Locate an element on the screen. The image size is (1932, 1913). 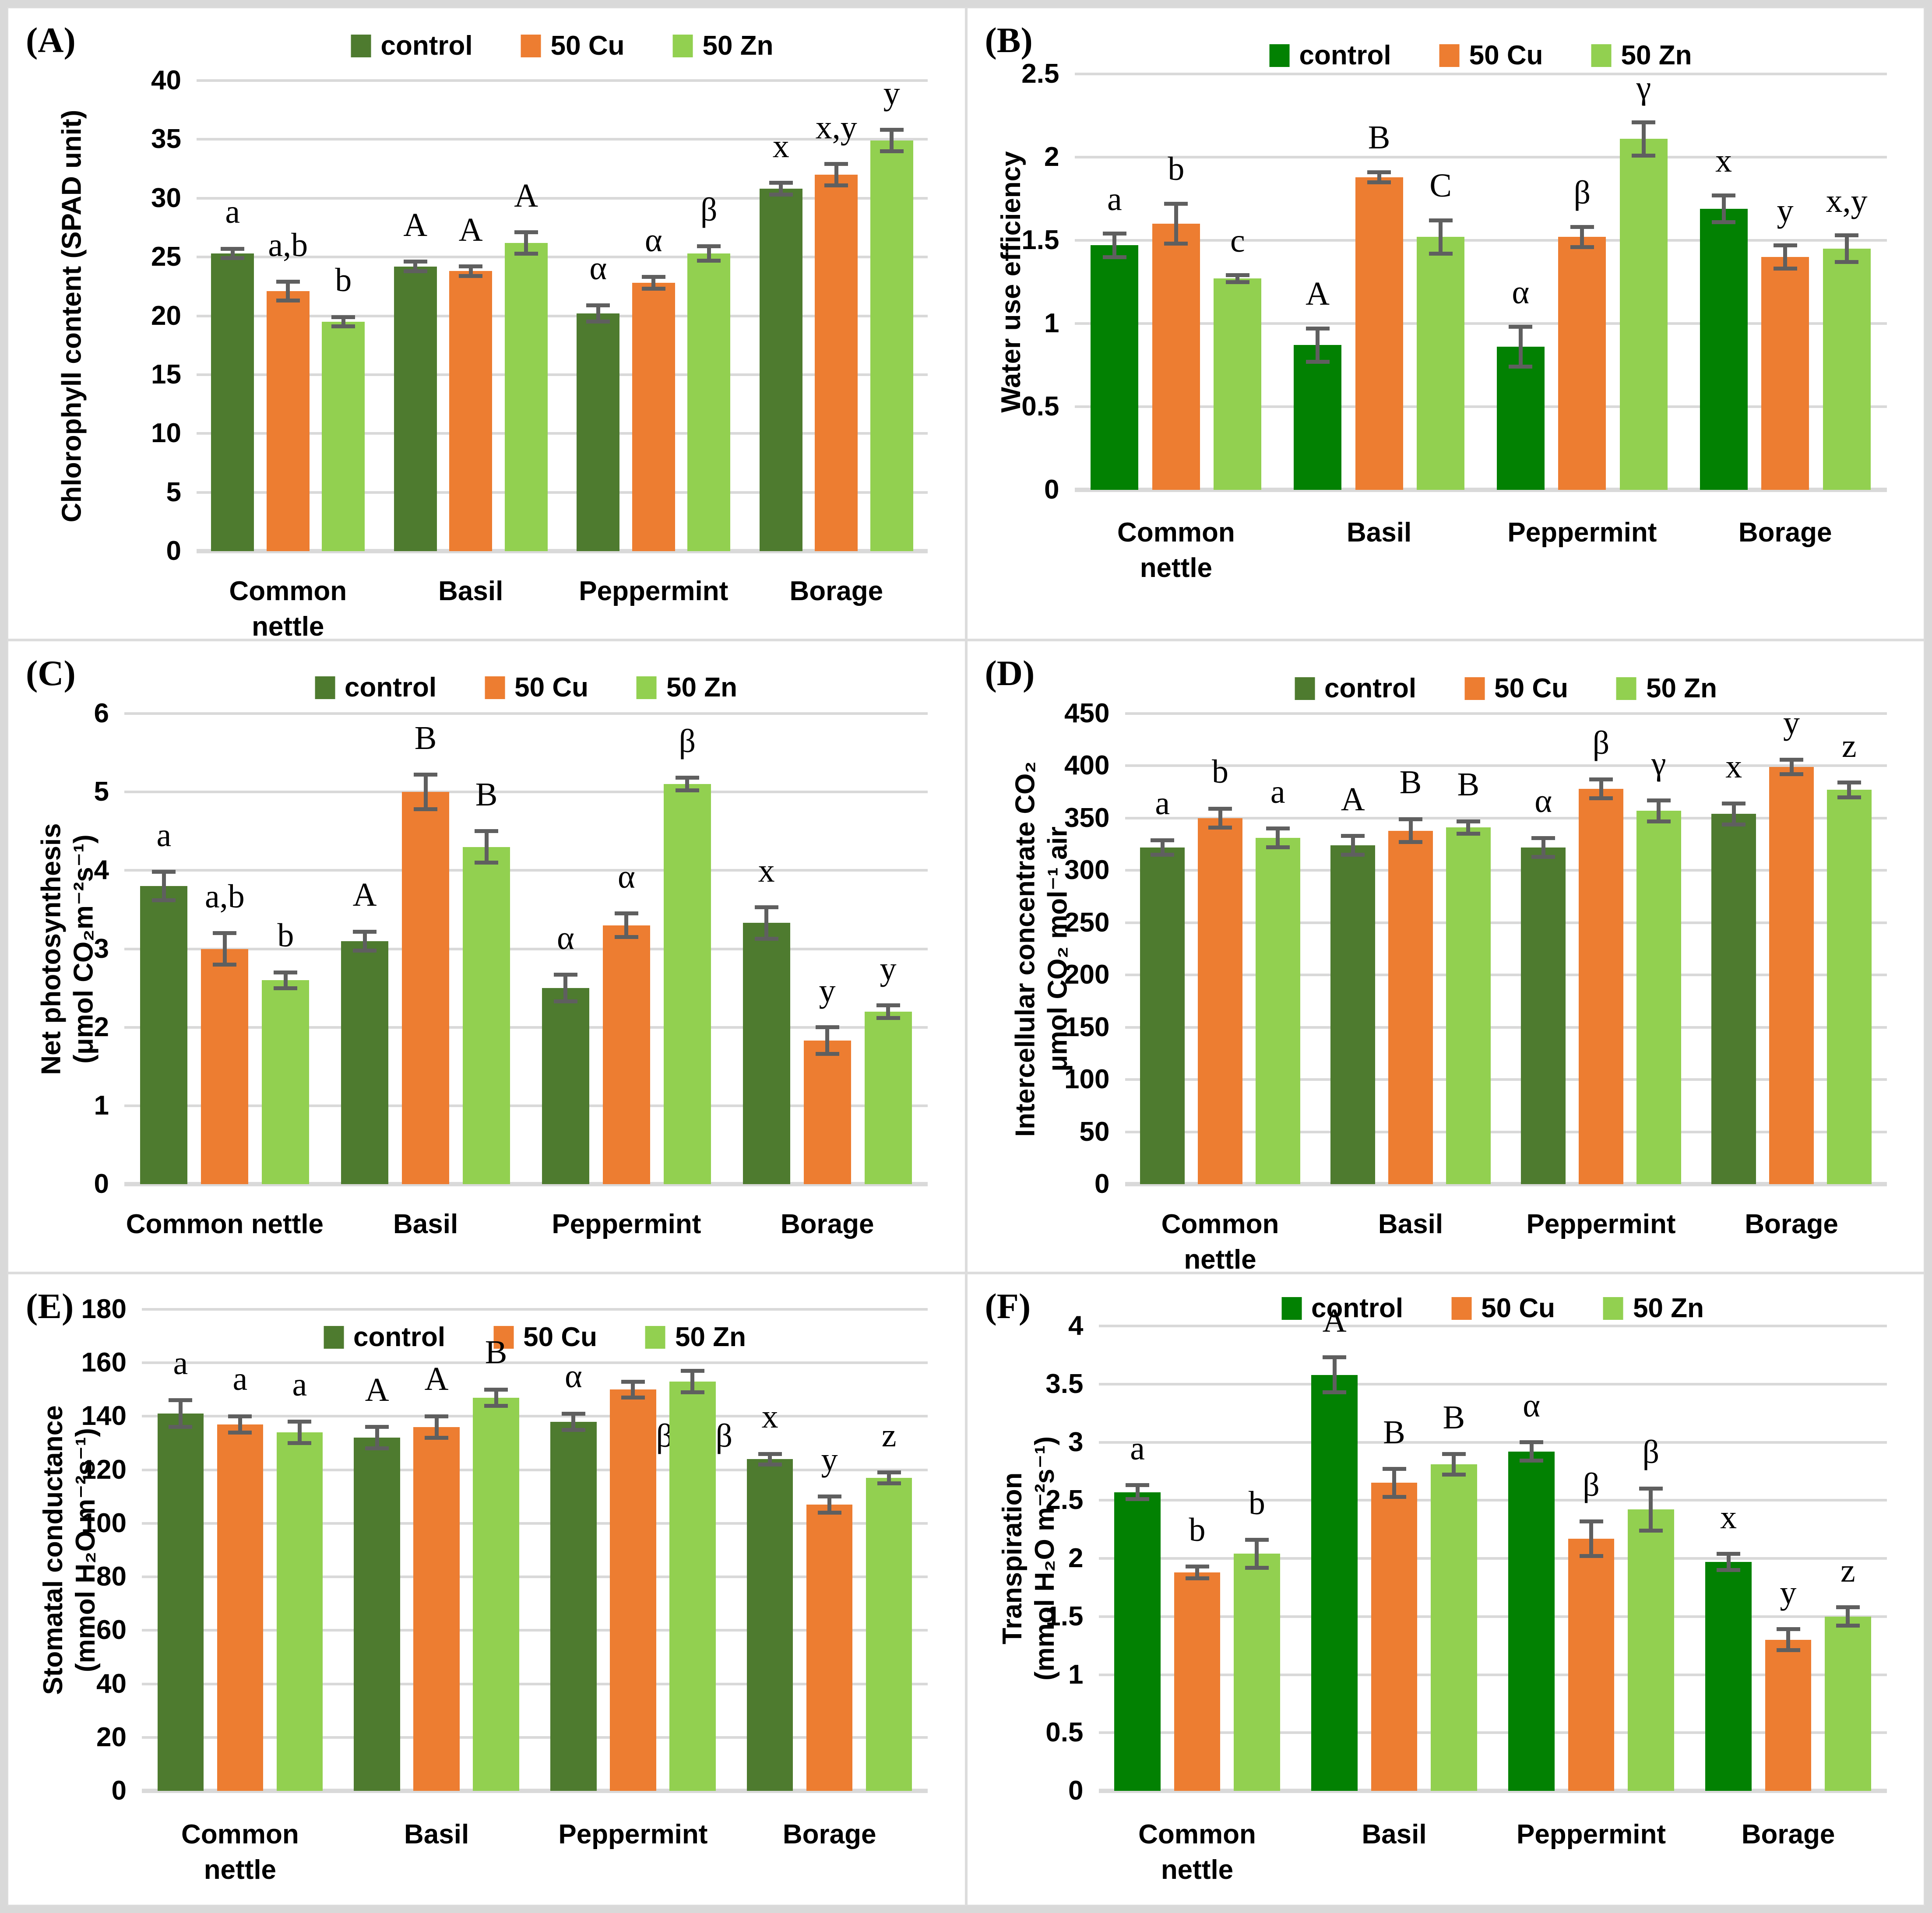
y-axis-tick-label: 4 is located at coordinates (101, 870).